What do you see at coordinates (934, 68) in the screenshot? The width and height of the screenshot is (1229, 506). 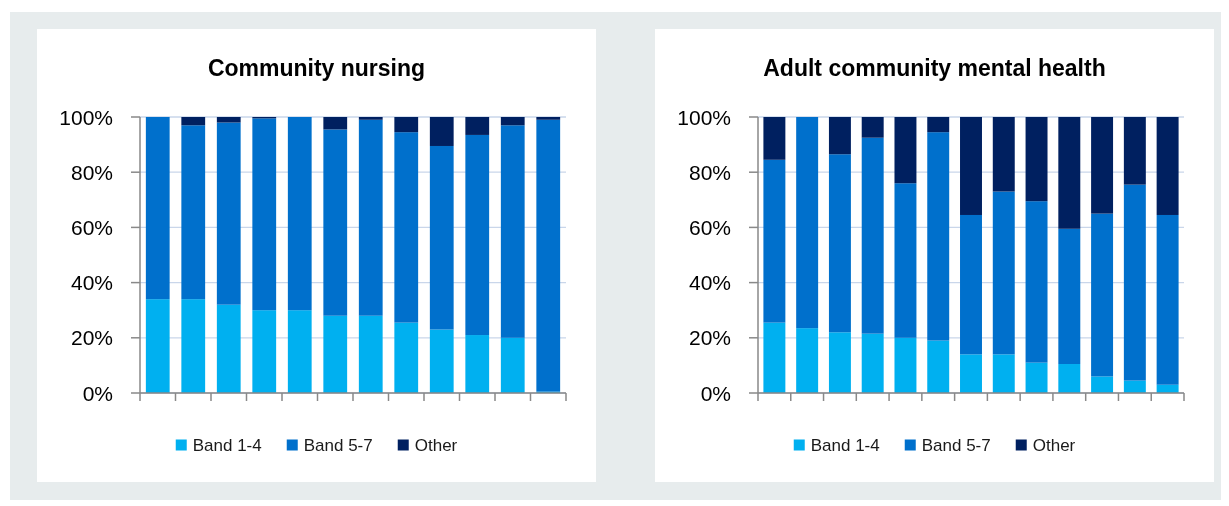 I see `chart-title: Adult community mental health` at bounding box center [934, 68].